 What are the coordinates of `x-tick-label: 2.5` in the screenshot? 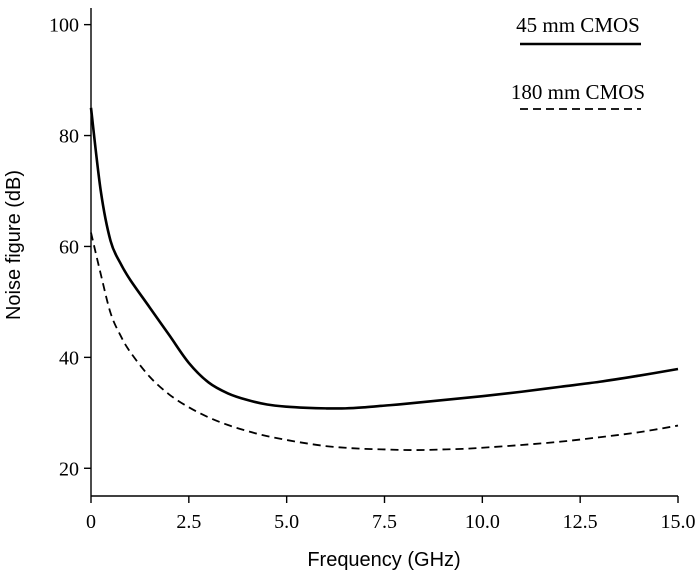 It's located at (188, 522).